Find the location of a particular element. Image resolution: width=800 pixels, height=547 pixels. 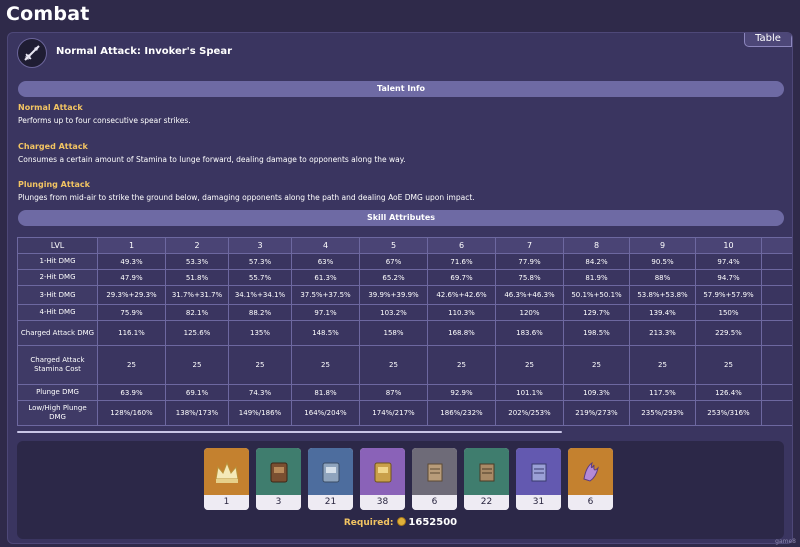

table-cell: 128%/160% is located at coordinates (131, 413).